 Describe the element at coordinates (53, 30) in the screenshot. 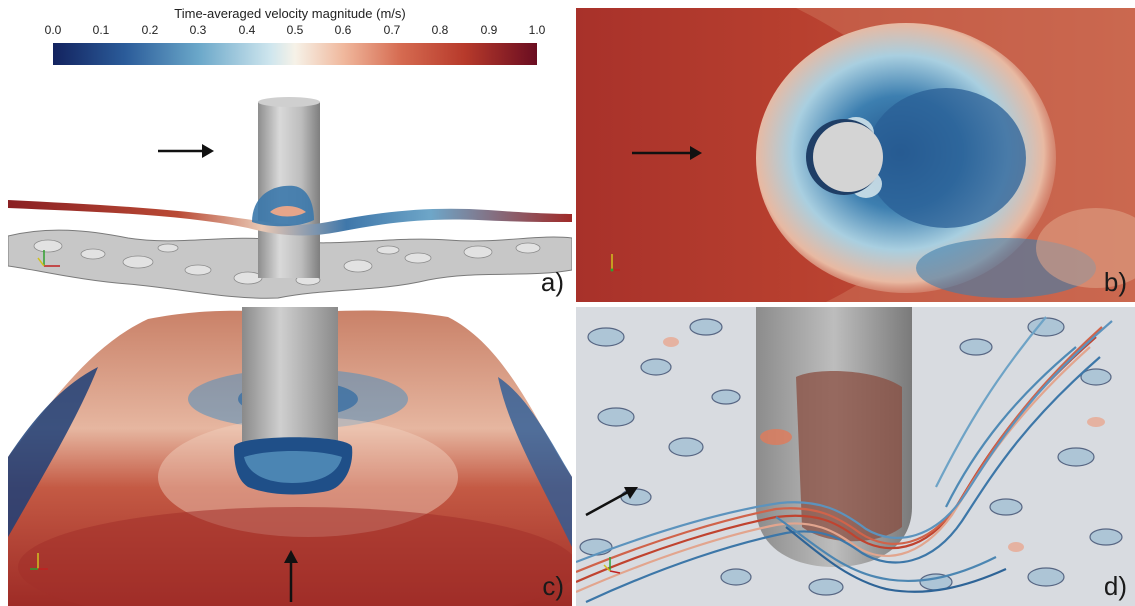

I see `colorbar-tick: 0.0` at that location.